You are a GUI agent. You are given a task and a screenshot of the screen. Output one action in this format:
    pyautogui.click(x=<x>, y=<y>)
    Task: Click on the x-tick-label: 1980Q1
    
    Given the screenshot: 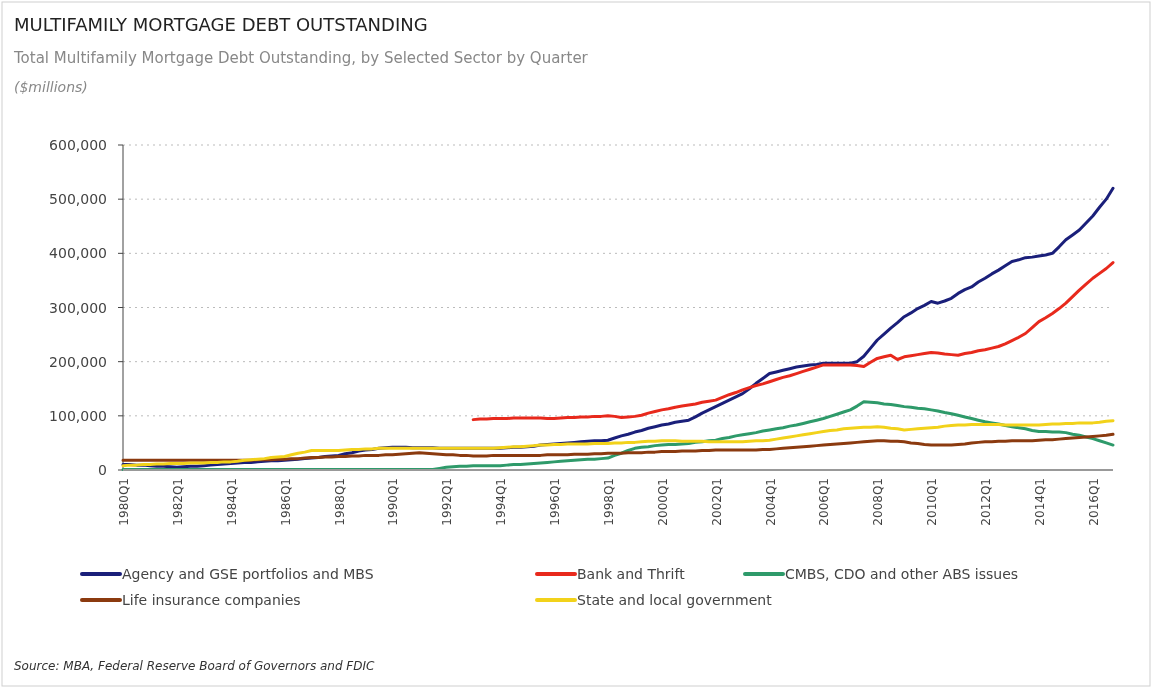 What is the action you would take?
    pyautogui.click(x=124, y=502)
    